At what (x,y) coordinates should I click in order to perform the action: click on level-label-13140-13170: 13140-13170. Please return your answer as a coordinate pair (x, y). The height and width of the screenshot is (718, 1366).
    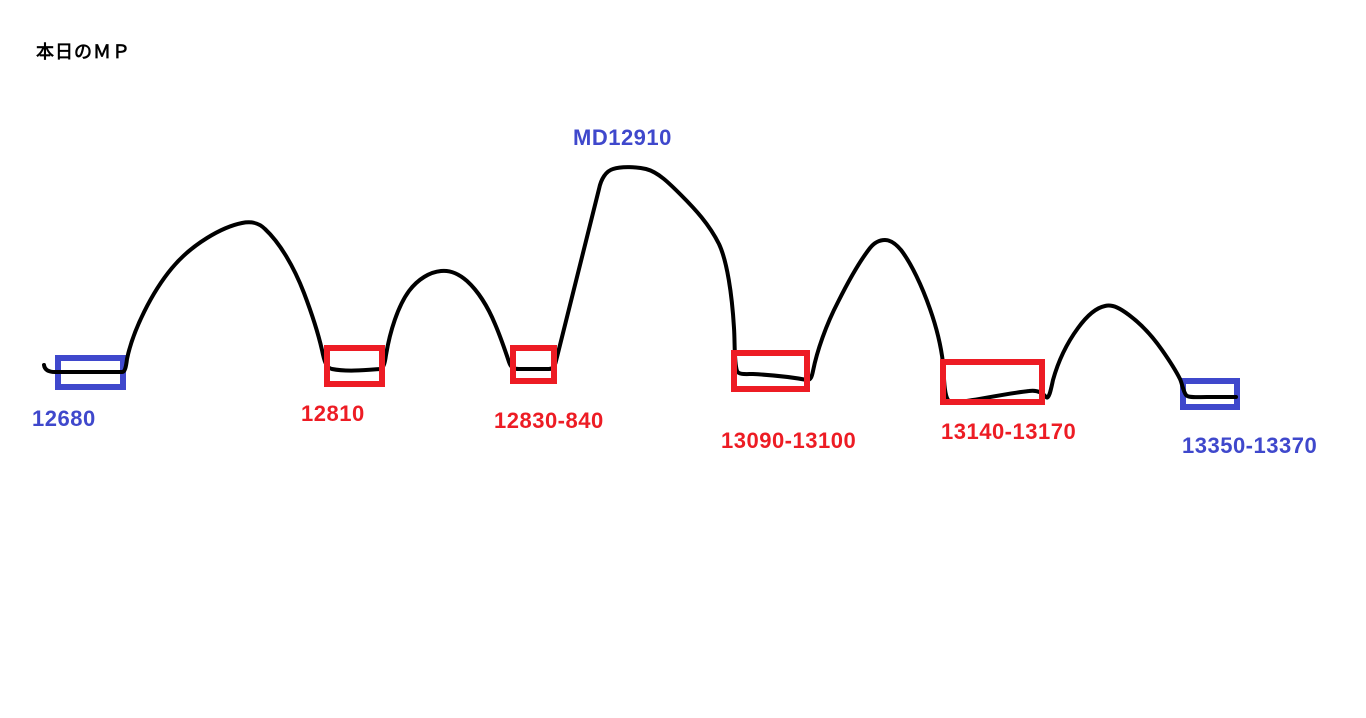
    Looking at the image, I should click on (1009, 431).